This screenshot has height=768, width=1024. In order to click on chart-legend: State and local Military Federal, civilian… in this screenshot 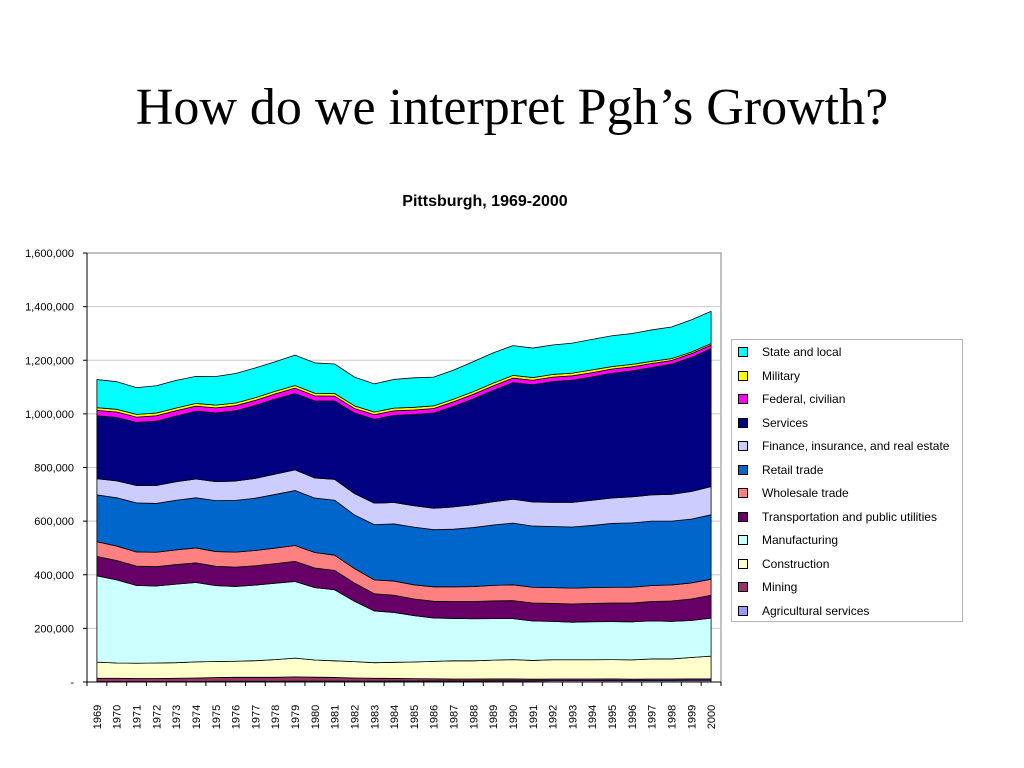, I will do `click(847, 480)`.